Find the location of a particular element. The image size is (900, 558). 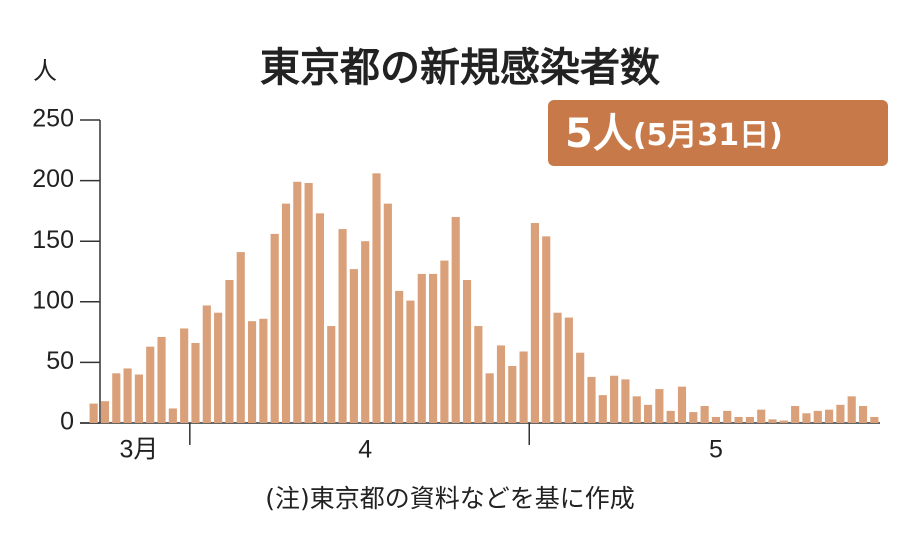

x-tick-label: 4 is located at coordinates (365, 450).